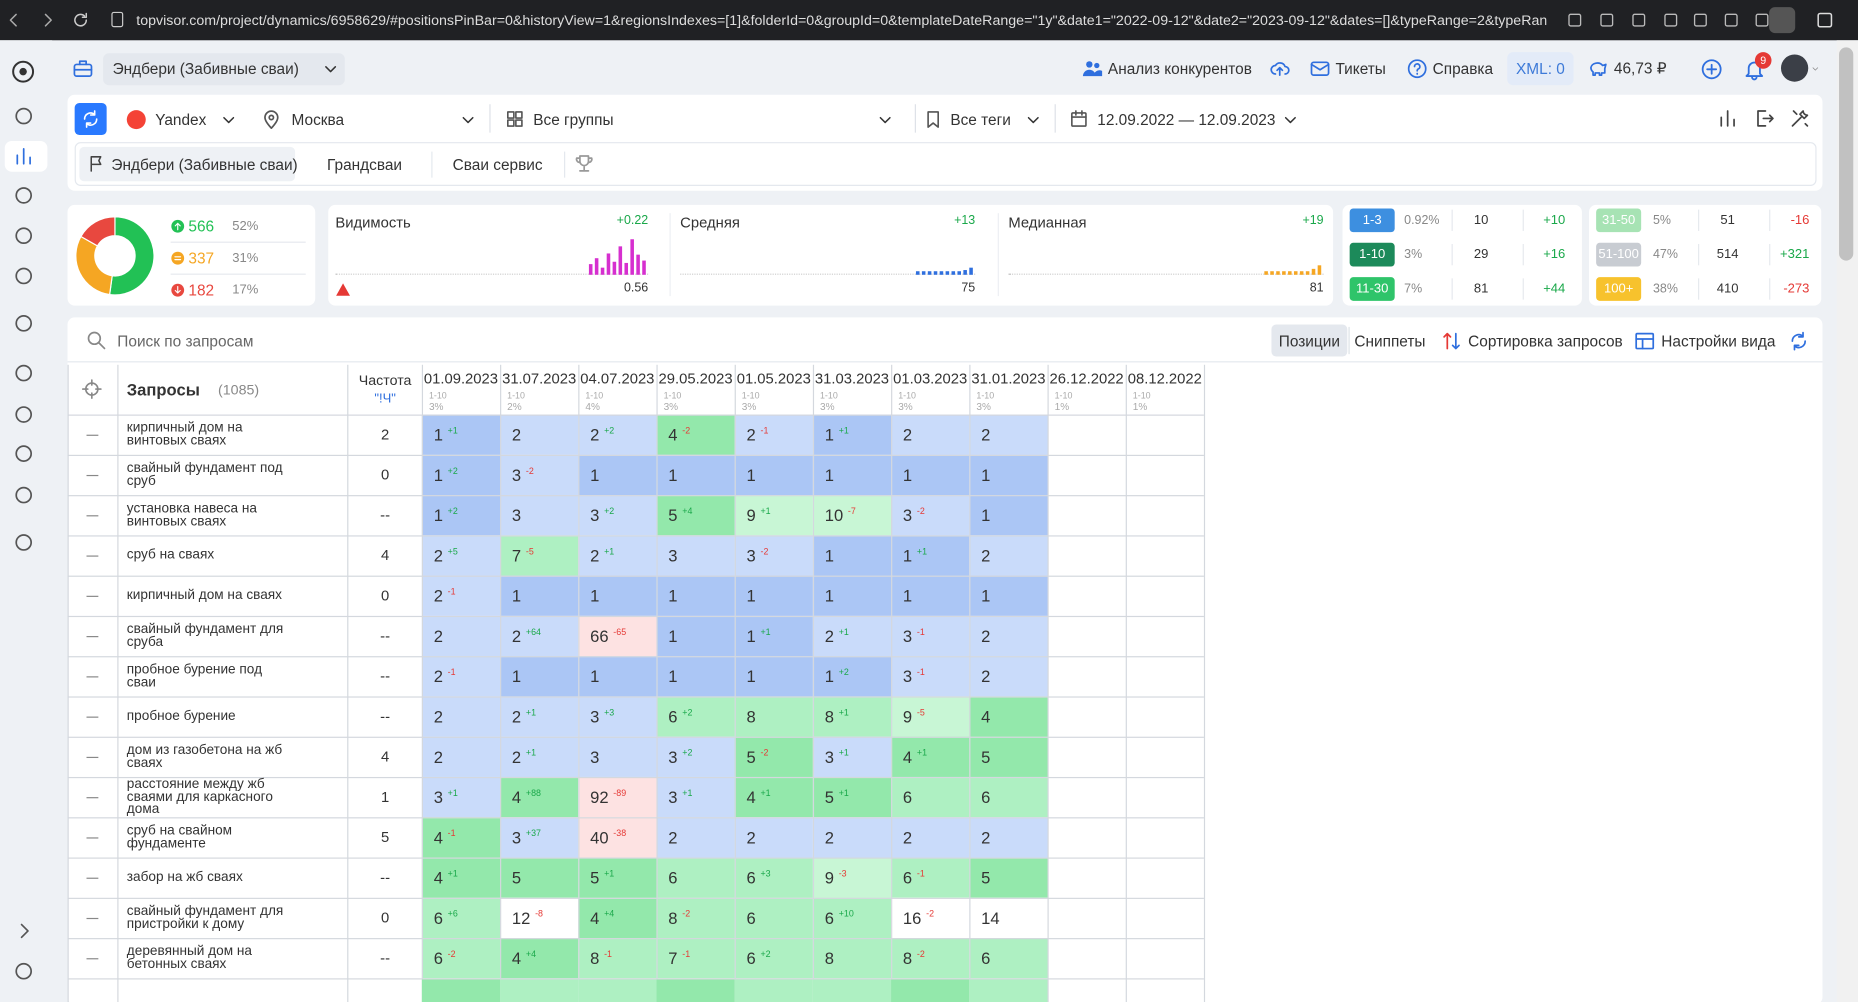  I want to click on query-text: деревянный дом на бетонных сваях, so click(189, 958).